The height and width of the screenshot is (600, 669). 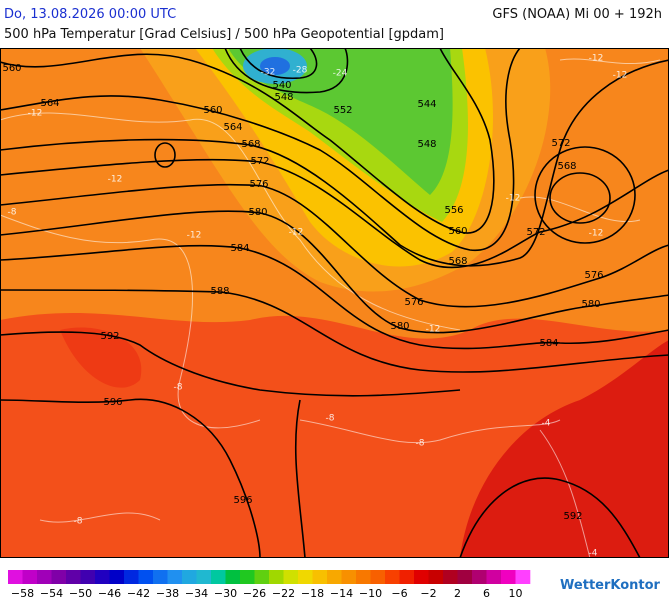 What do you see at coordinates (342, 110) in the screenshot?
I see `contour-label: 552` at bounding box center [342, 110].